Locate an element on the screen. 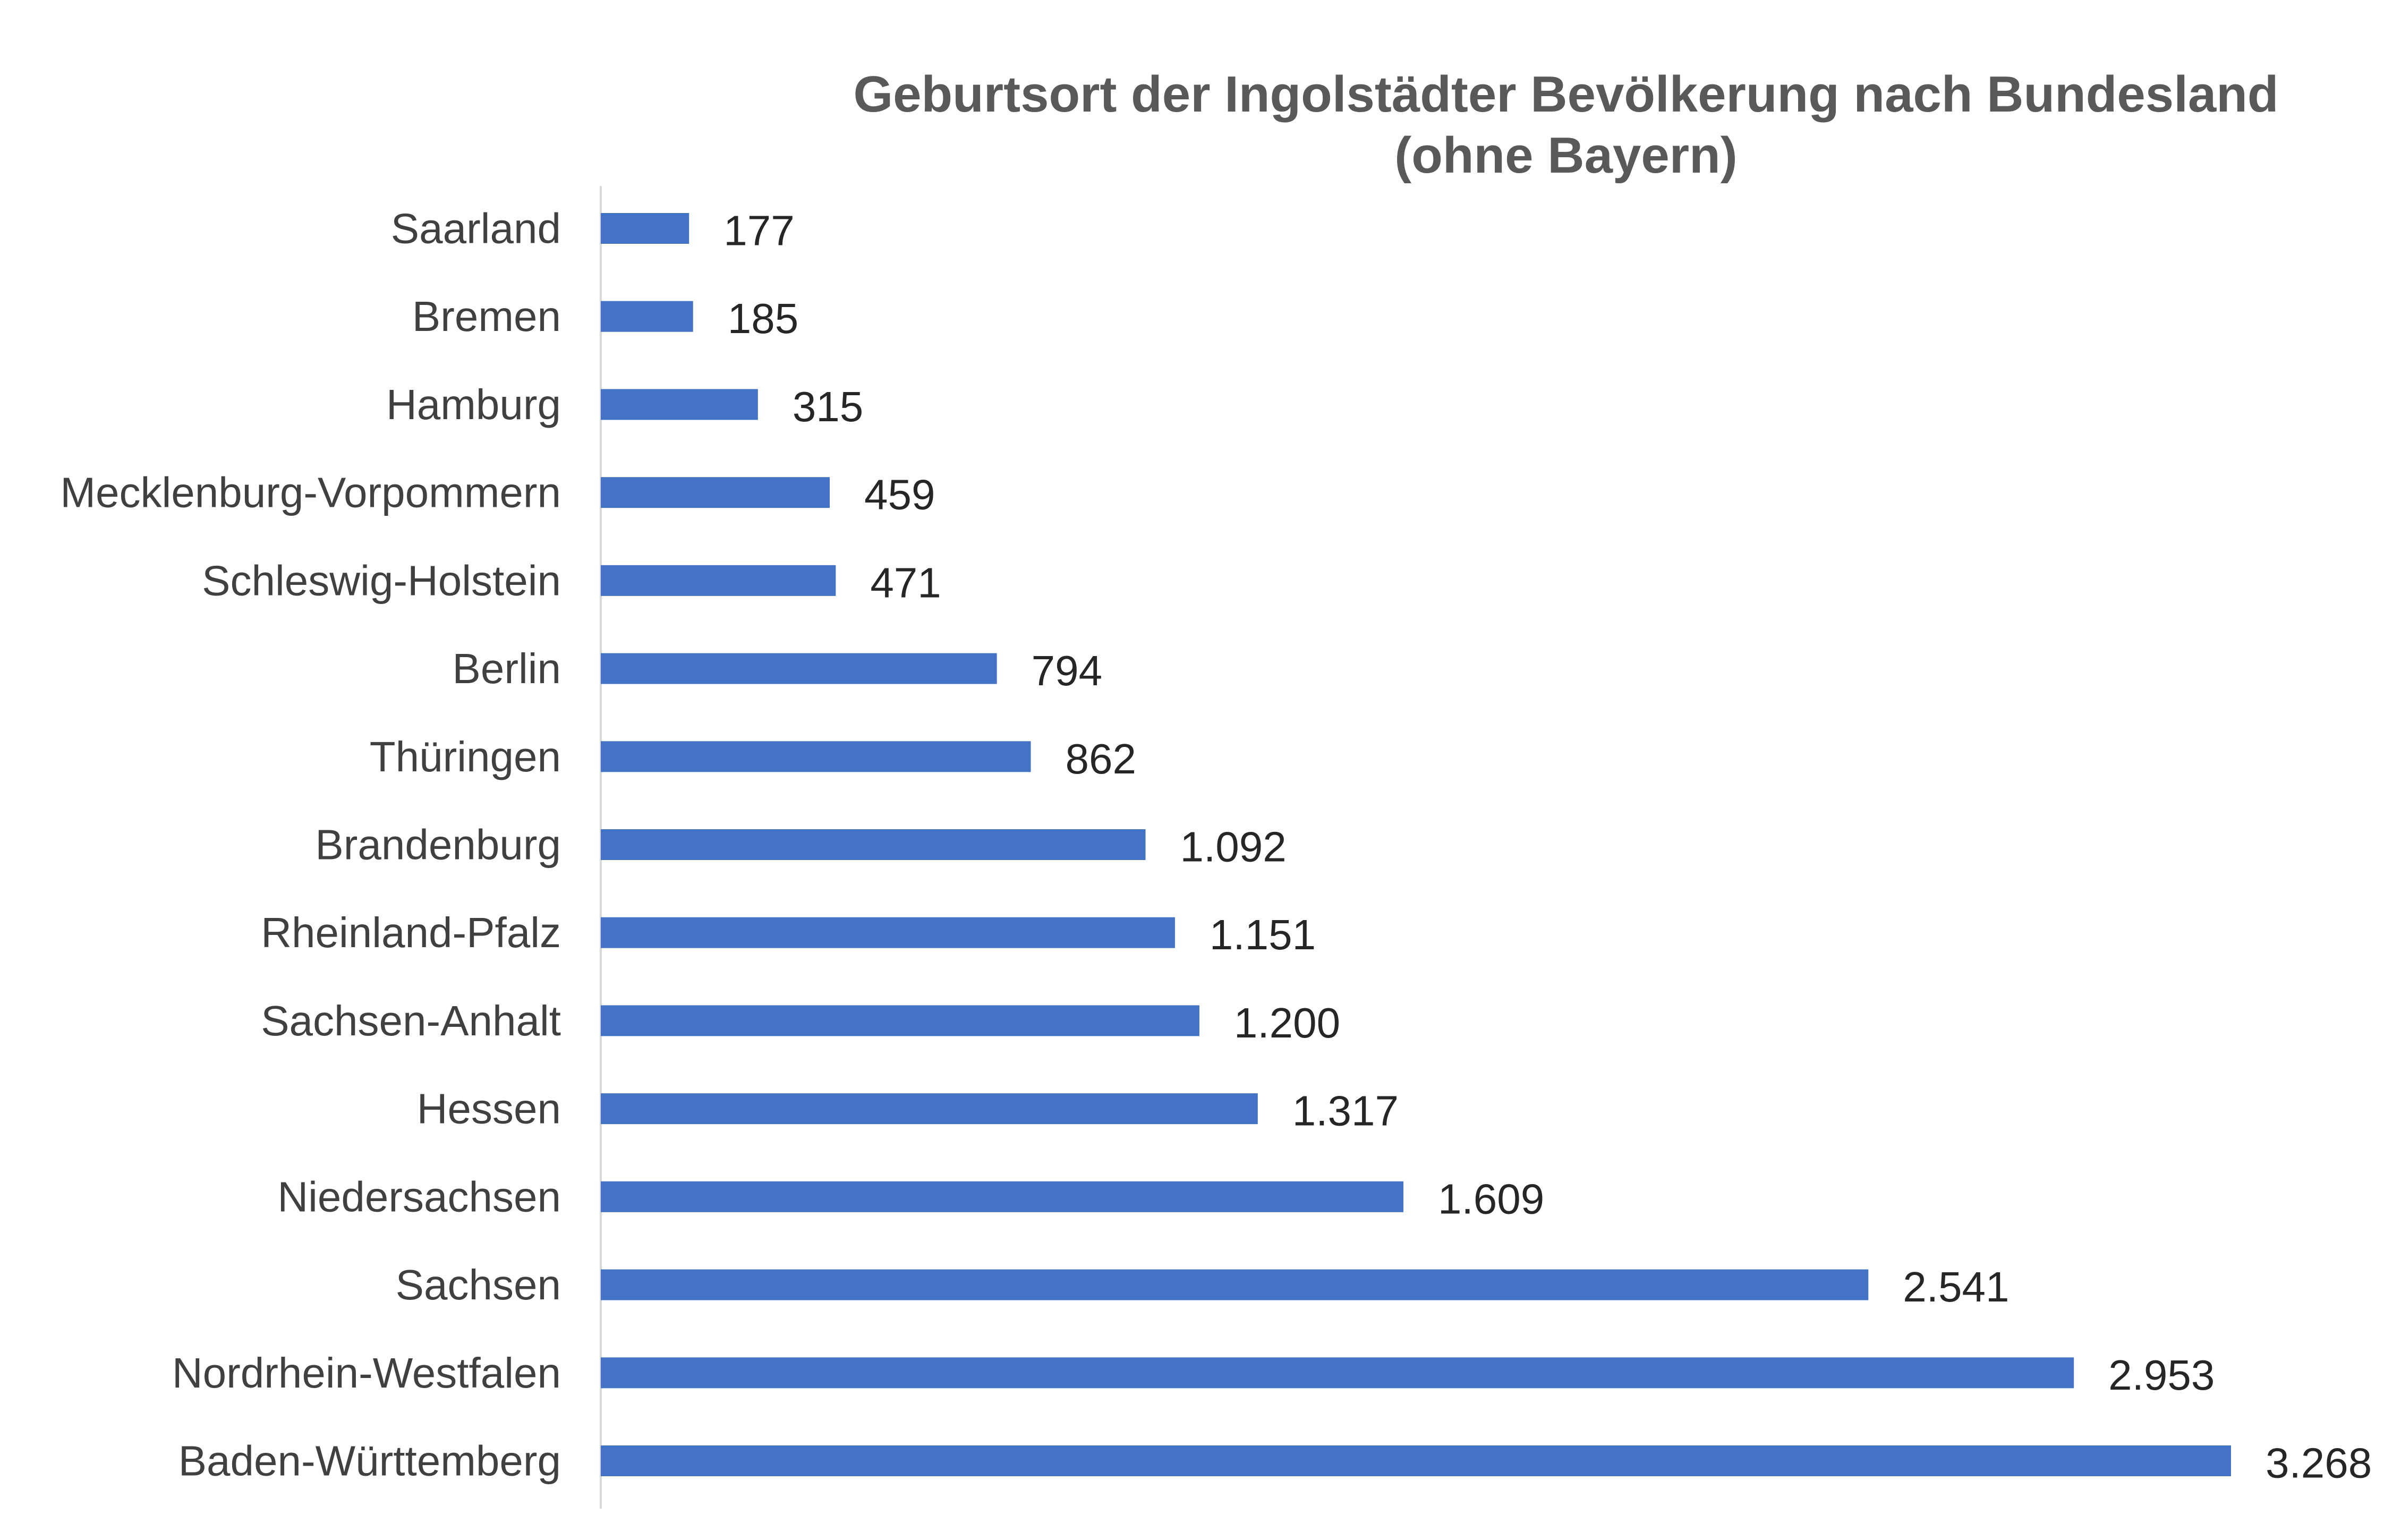 This screenshot has height=1540, width=2384. category-label-baden-wuerttemberg: Baden-Württemberg is located at coordinates (370, 1461).